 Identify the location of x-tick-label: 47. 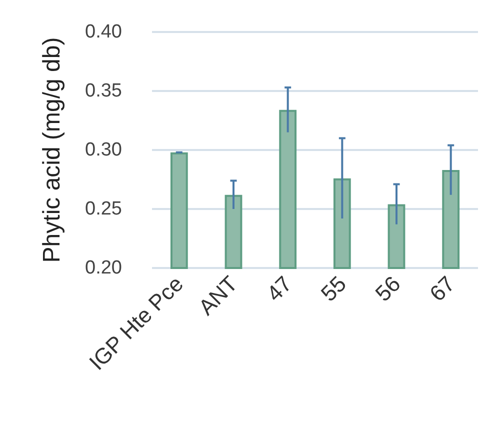
(279, 288).